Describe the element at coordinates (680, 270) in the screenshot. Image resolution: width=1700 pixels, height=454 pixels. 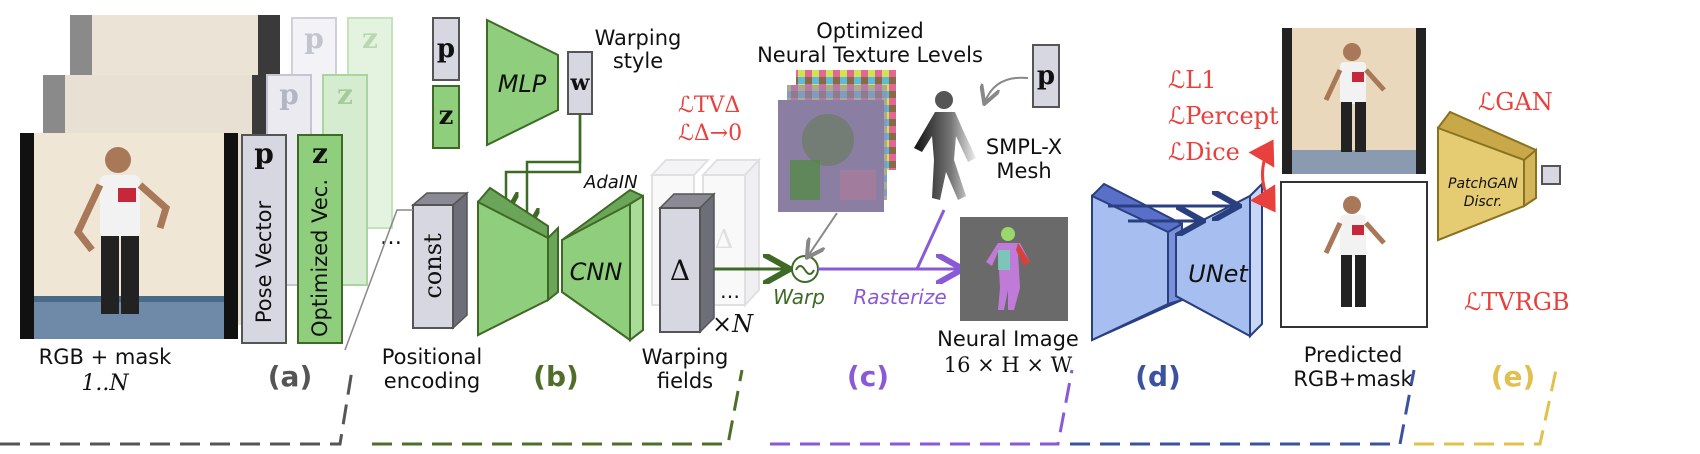
I see `delta-symbol: Δ` at that location.